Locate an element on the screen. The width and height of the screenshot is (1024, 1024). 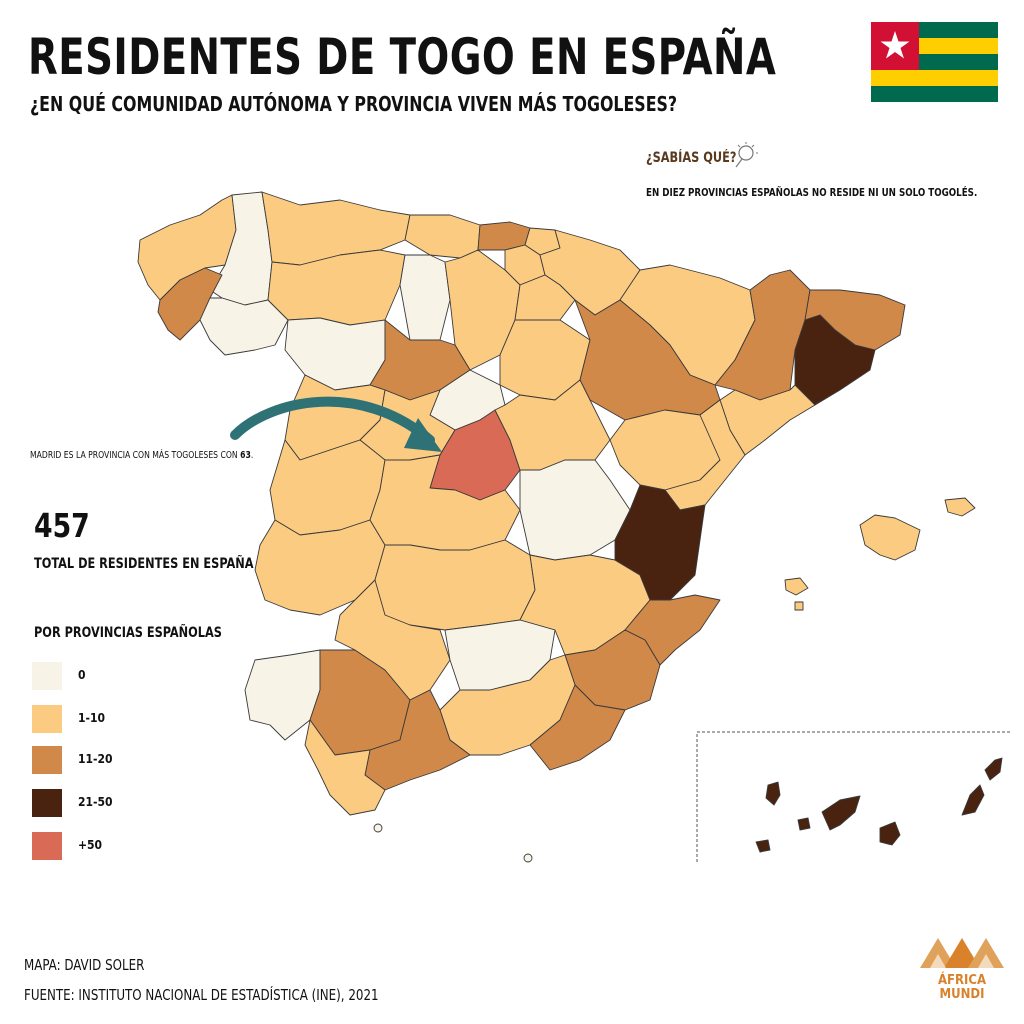
province-leon is located at coordinates (336, 287).